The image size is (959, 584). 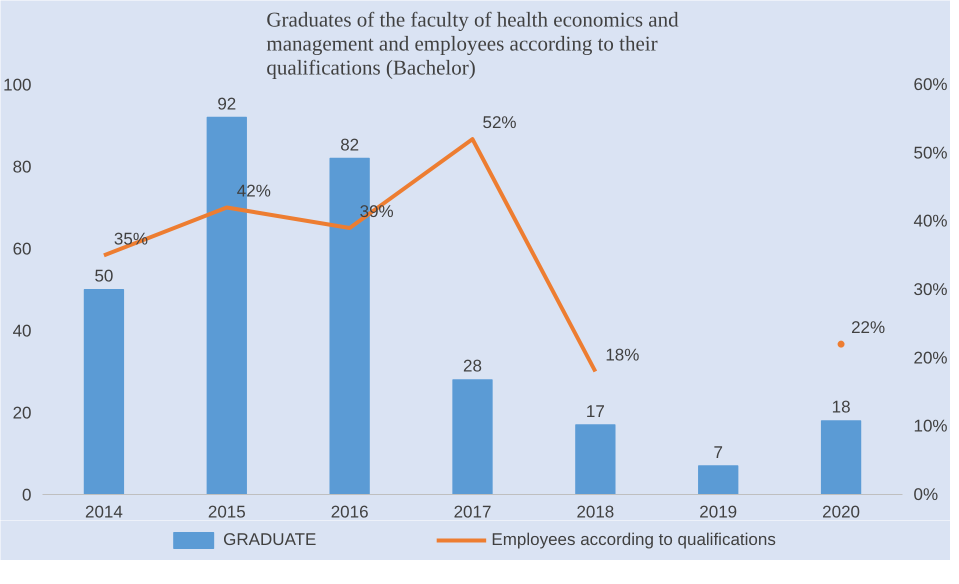 I want to click on y2-tick-label: 50%, so click(x=931, y=152).